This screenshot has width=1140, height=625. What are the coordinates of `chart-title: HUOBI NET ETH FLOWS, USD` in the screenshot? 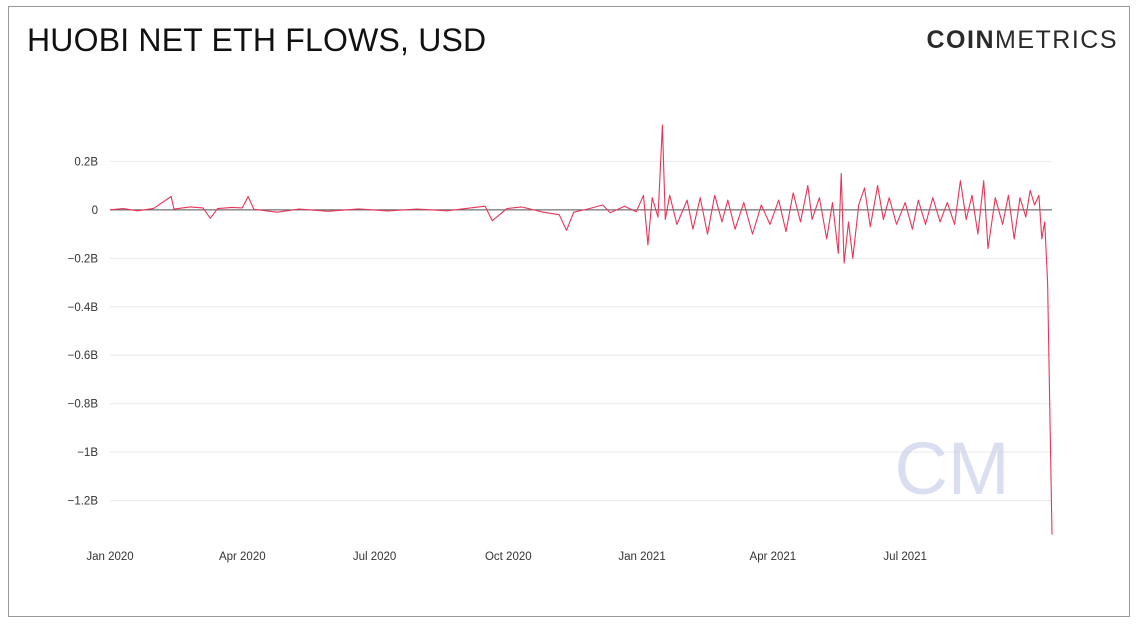 It's located at (257, 40).